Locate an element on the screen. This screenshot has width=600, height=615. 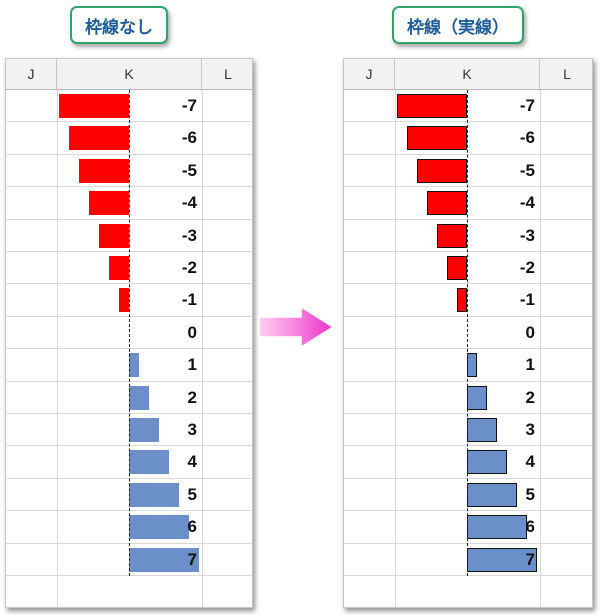
right-panel-title: 枠線（実線） is located at coordinates (458, 25).